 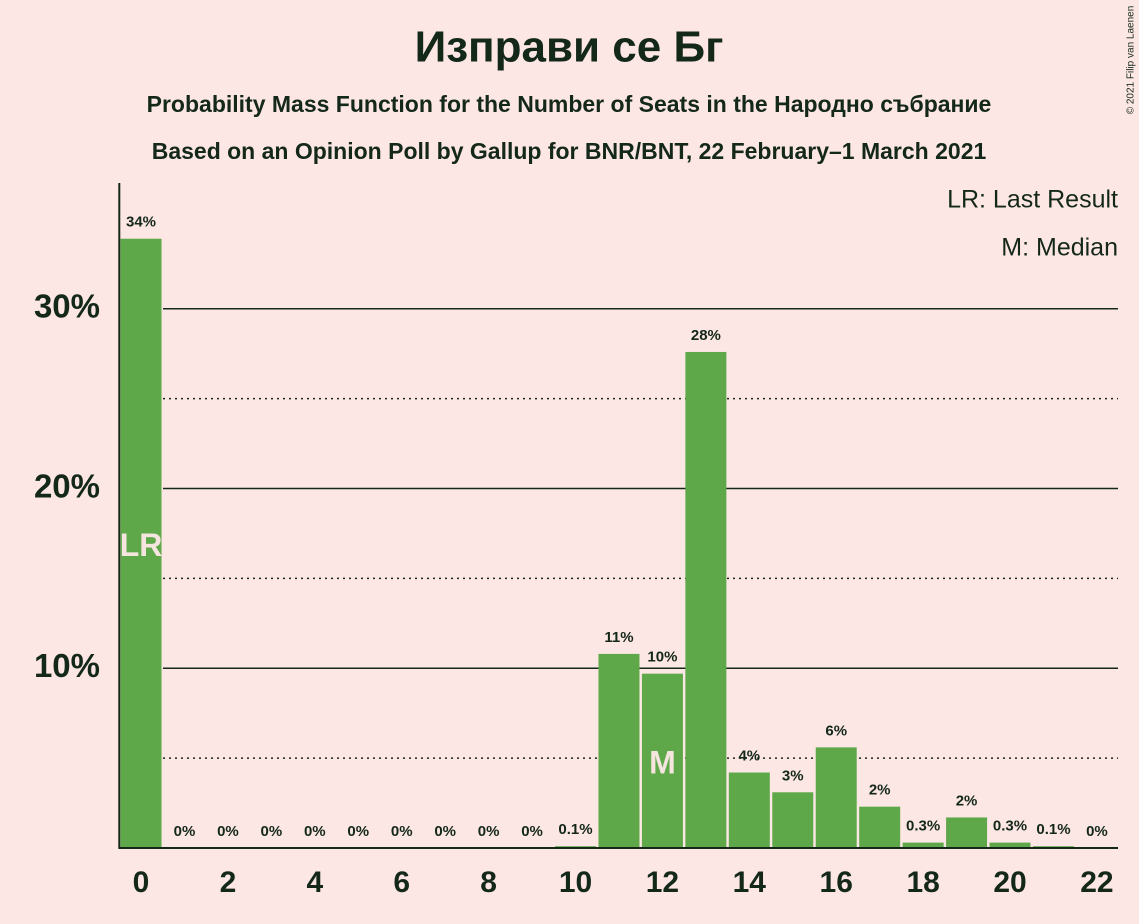 What do you see at coordinates (749, 755) in the screenshot?
I see `value-label: 4%` at bounding box center [749, 755].